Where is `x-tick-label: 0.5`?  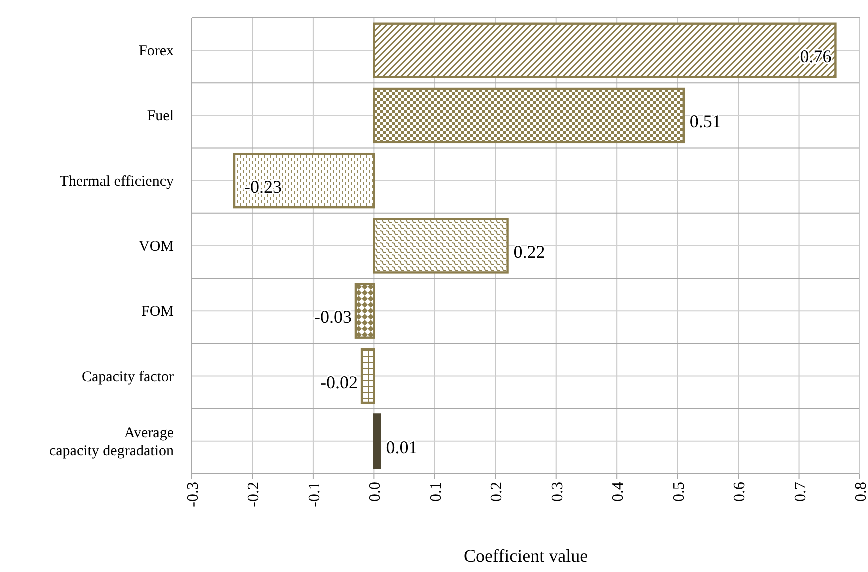 x-tick-label: 0.5 is located at coordinates (679, 492).